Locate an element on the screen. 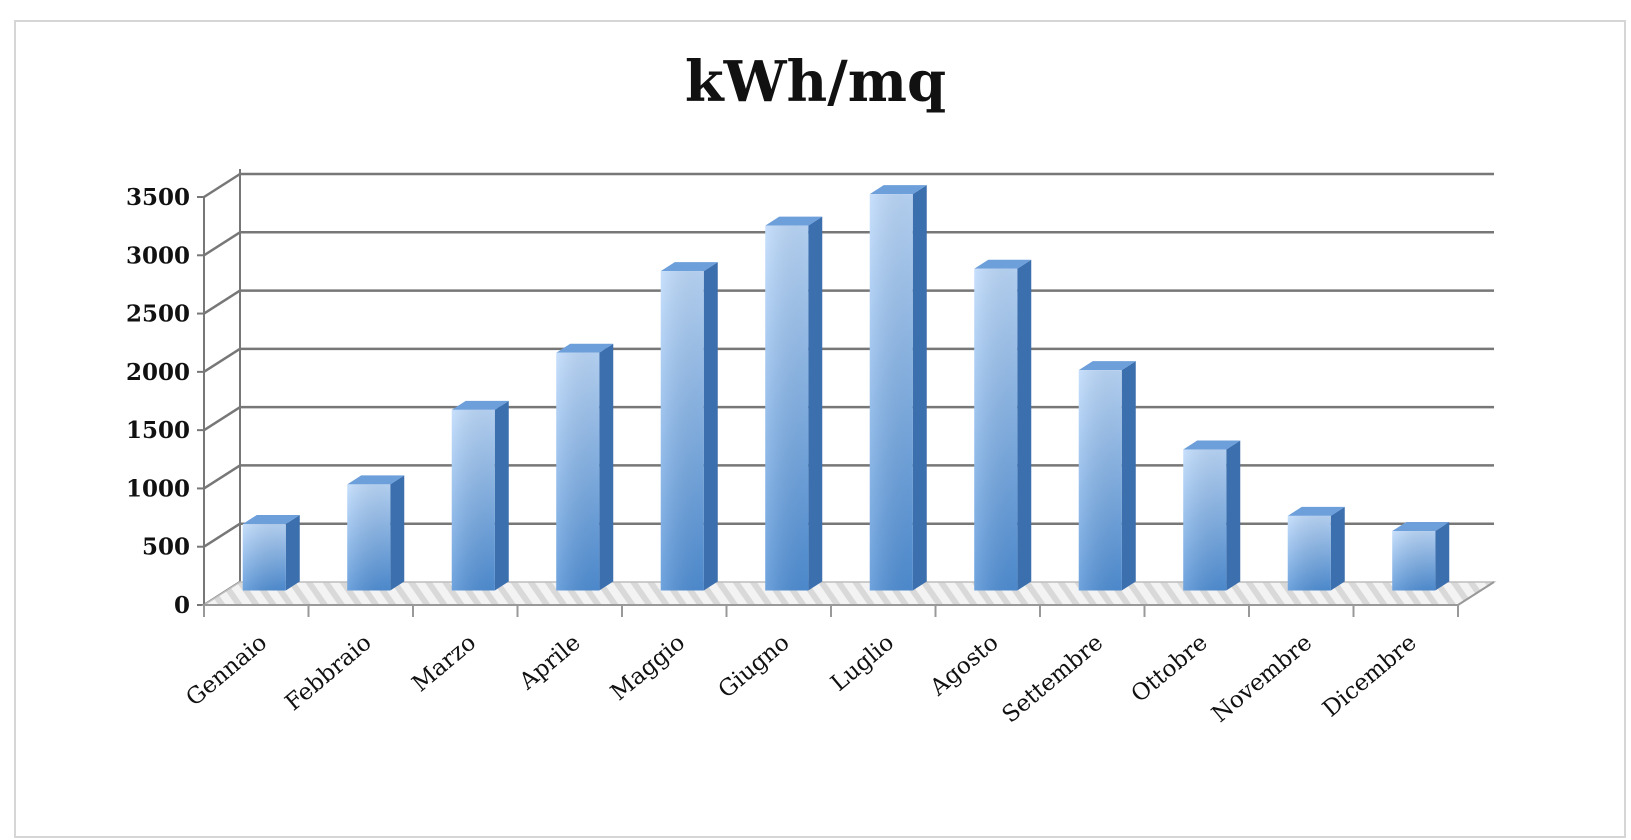  y-tick-label: 3000 is located at coordinates (158, 255).